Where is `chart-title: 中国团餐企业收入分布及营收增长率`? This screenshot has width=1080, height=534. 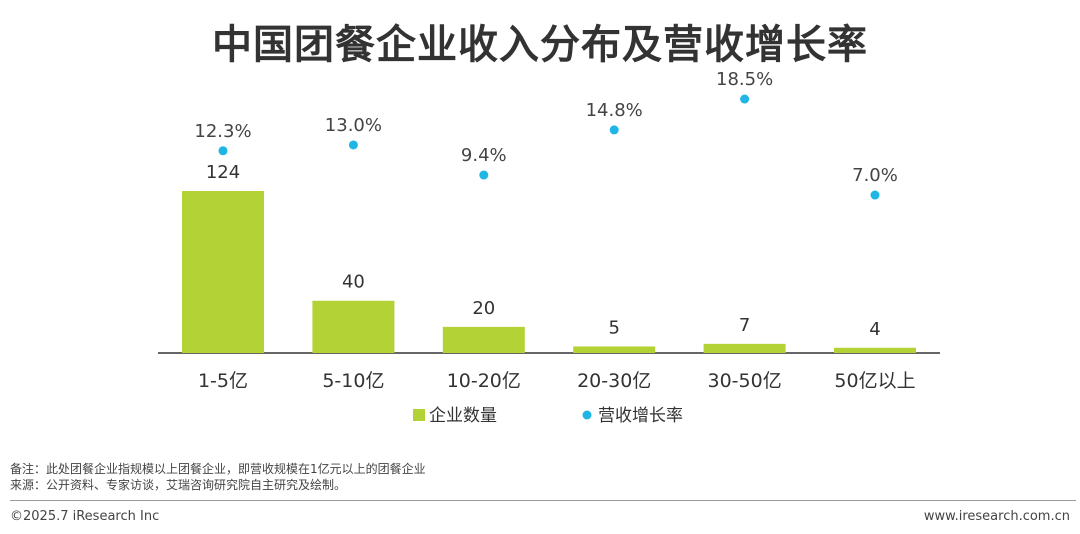
chart-title: 中国团餐企业收入分布及营收增长率 is located at coordinates (540, 45).